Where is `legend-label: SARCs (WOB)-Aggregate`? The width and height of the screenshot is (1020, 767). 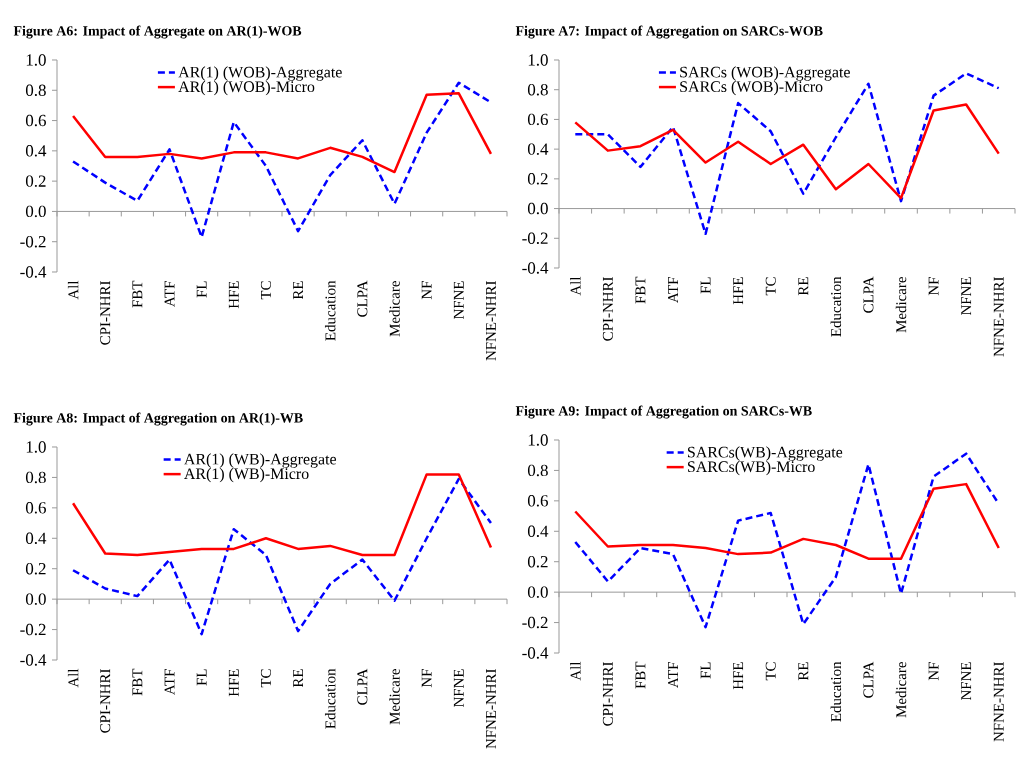 legend-label: SARCs (WOB)-Aggregate is located at coordinates (765, 73).